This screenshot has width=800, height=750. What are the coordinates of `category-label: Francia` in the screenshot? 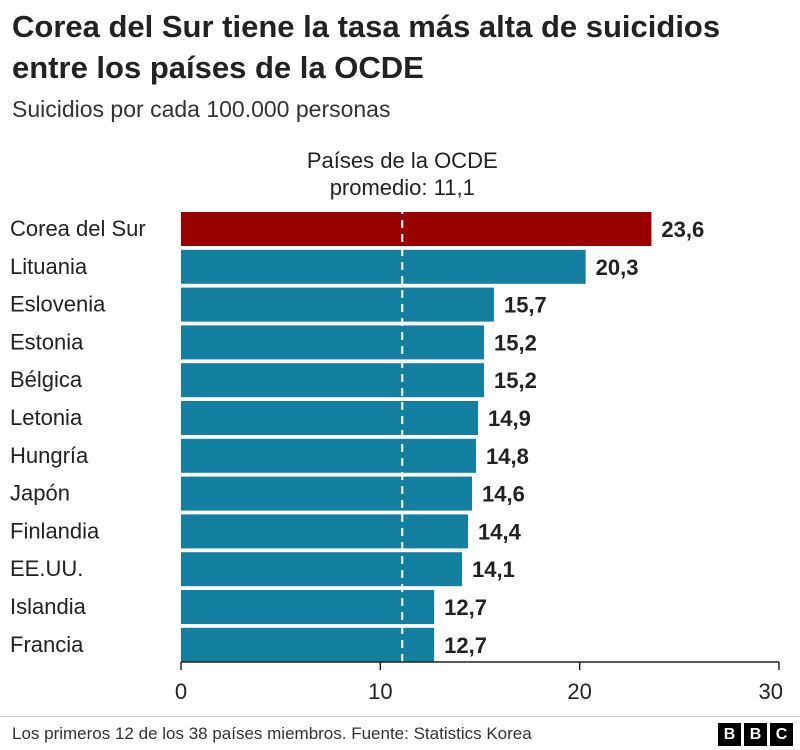 It's located at (47, 644).